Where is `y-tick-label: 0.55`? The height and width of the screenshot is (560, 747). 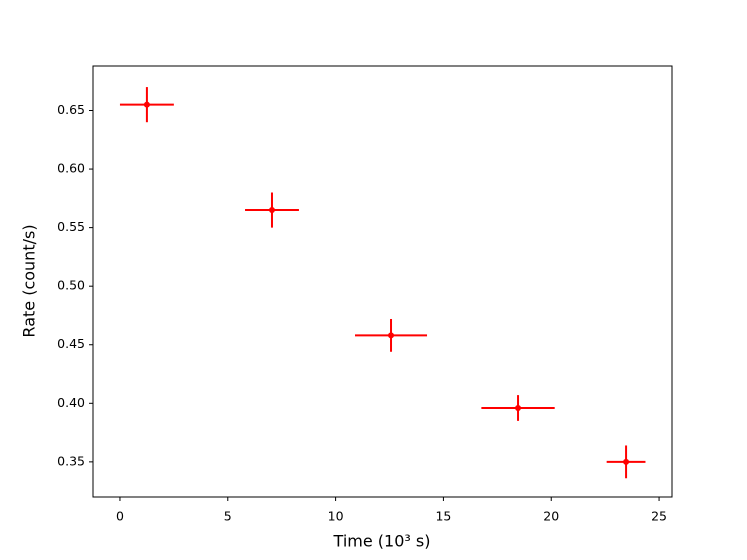
y-tick-label: 0.55 is located at coordinates (71, 226).